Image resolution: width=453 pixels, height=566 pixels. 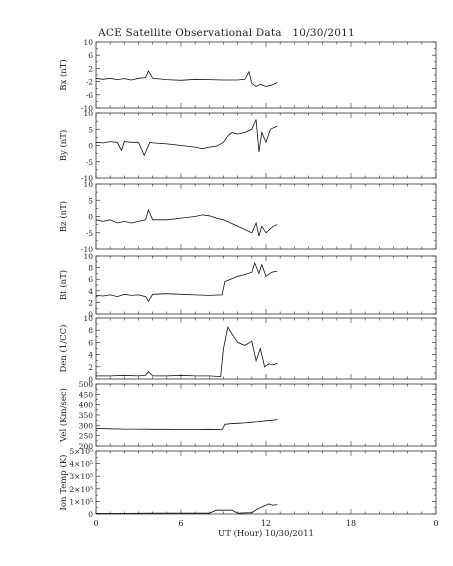 I want to click on y-axis-label: Bz (nT), so click(x=63, y=216).